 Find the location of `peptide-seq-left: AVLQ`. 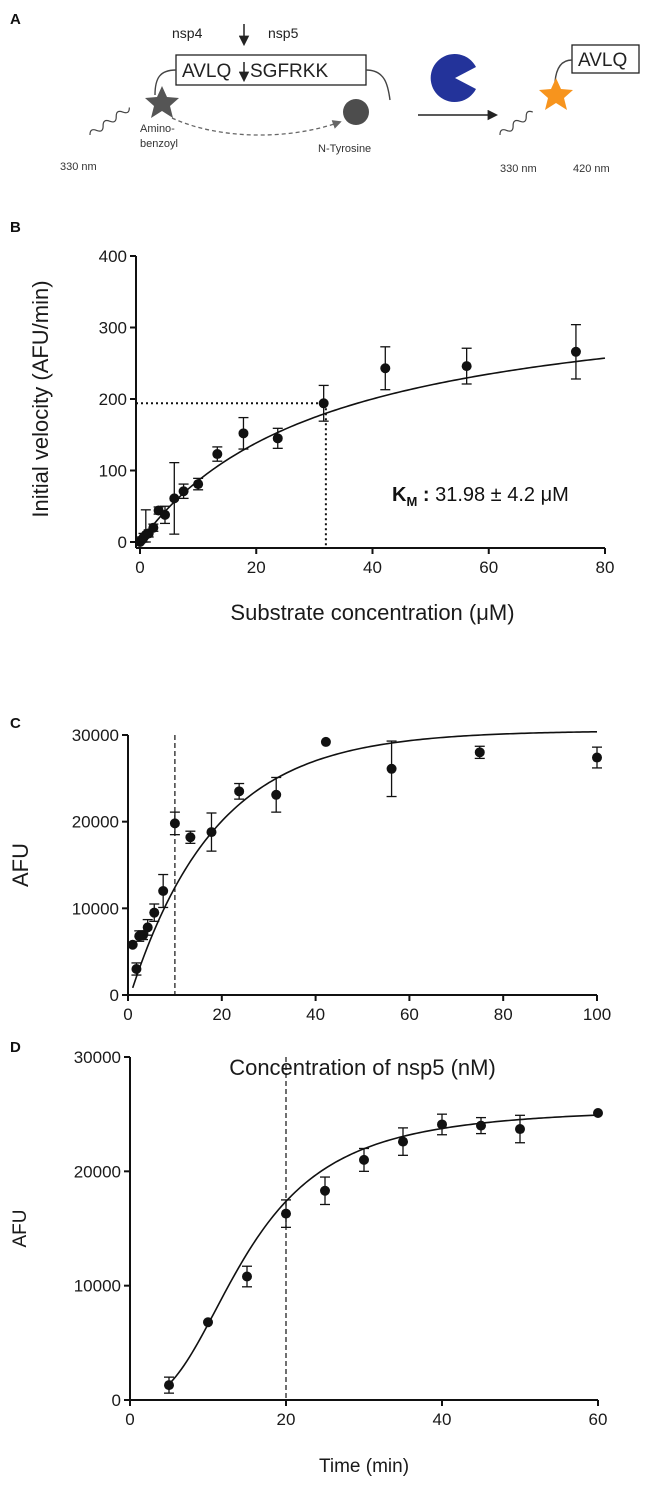

peptide-seq-left: AVLQ is located at coordinates (206, 71).